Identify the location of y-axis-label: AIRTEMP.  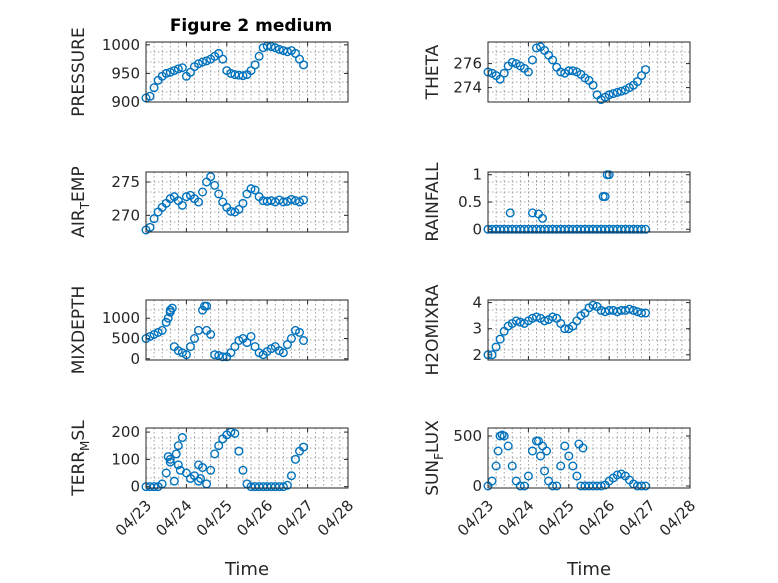
(80, 201).